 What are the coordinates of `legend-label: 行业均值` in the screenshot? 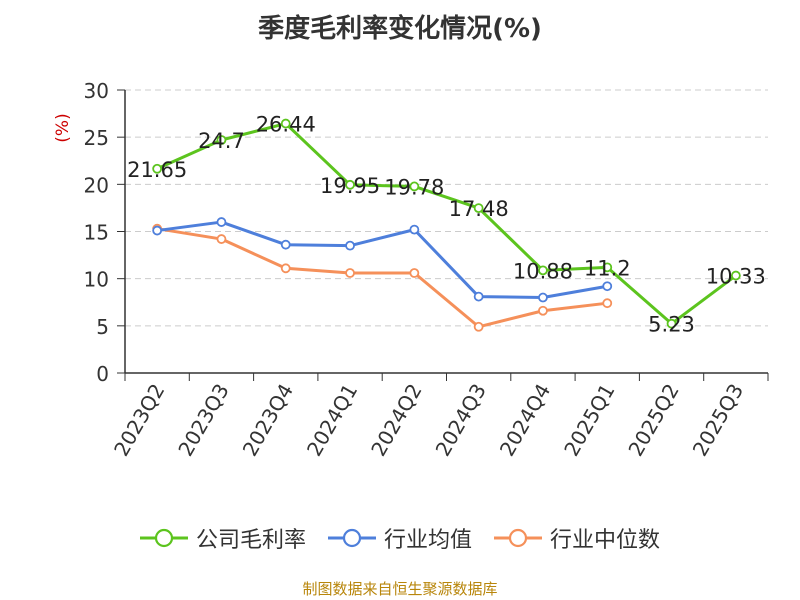 It's located at (427, 540).